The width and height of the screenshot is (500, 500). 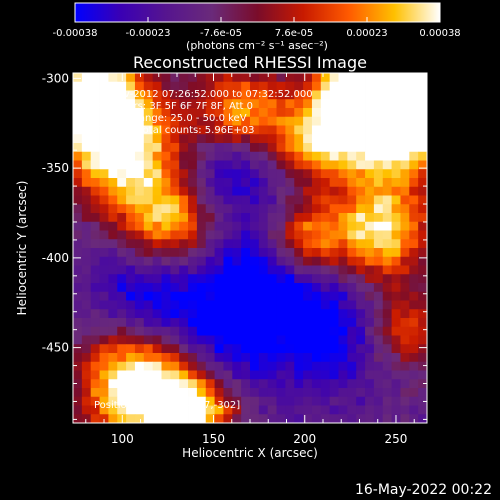 I want to click on colorbar-tick-label: 7.6e-05, so click(x=294, y=33).